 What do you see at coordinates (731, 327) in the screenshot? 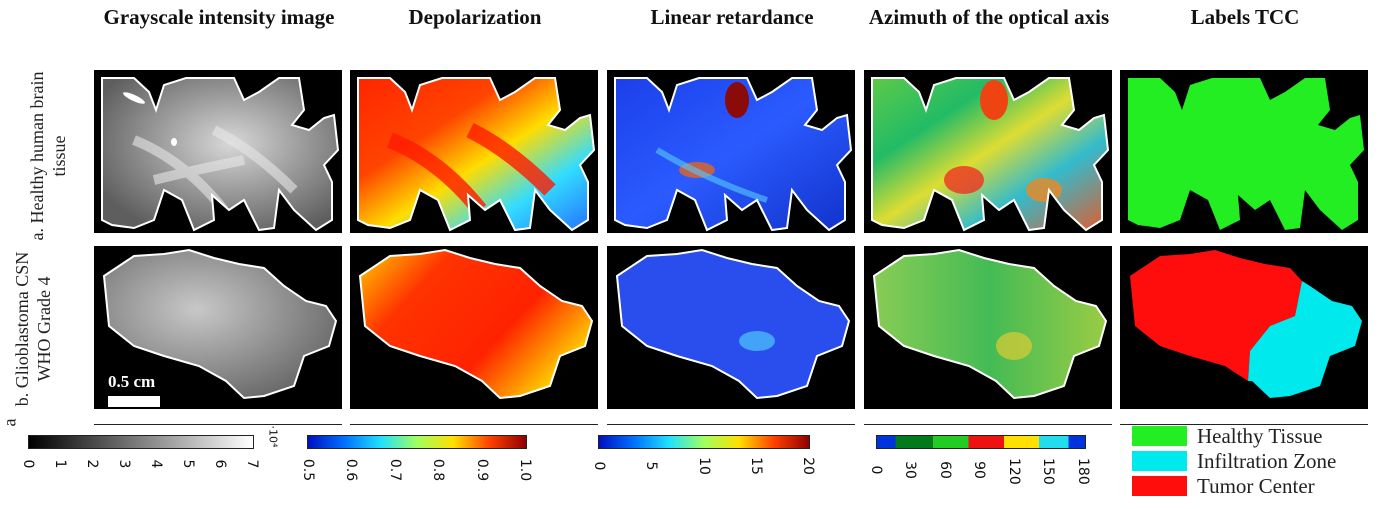
I see `tile-gbm-retardance` at bounding box center [731, 327].